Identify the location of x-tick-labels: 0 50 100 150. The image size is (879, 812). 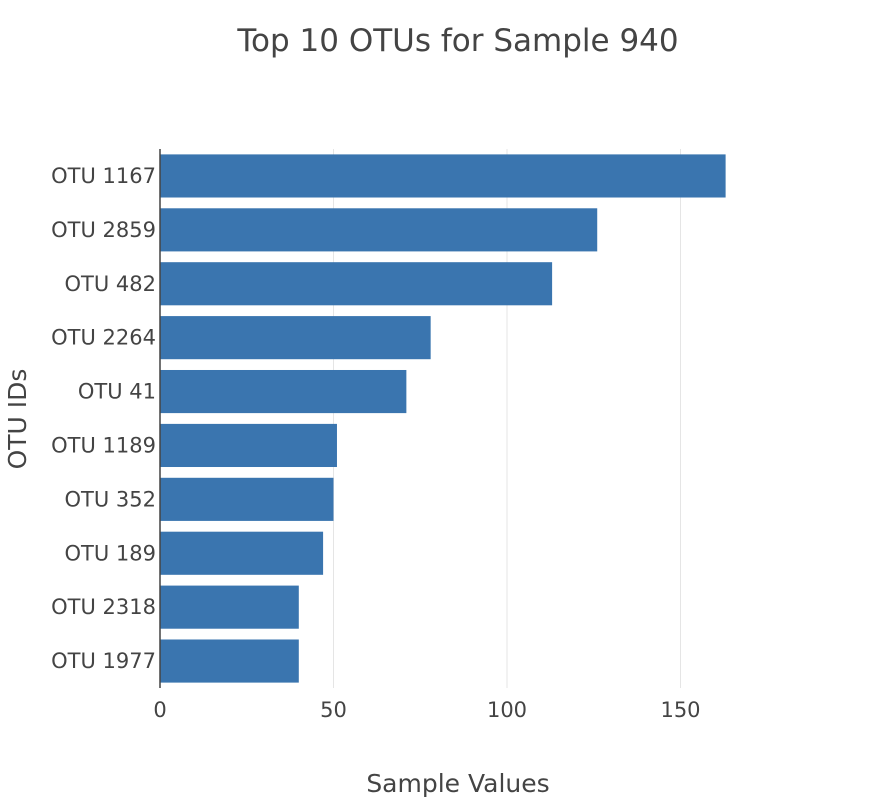
(426, 710).